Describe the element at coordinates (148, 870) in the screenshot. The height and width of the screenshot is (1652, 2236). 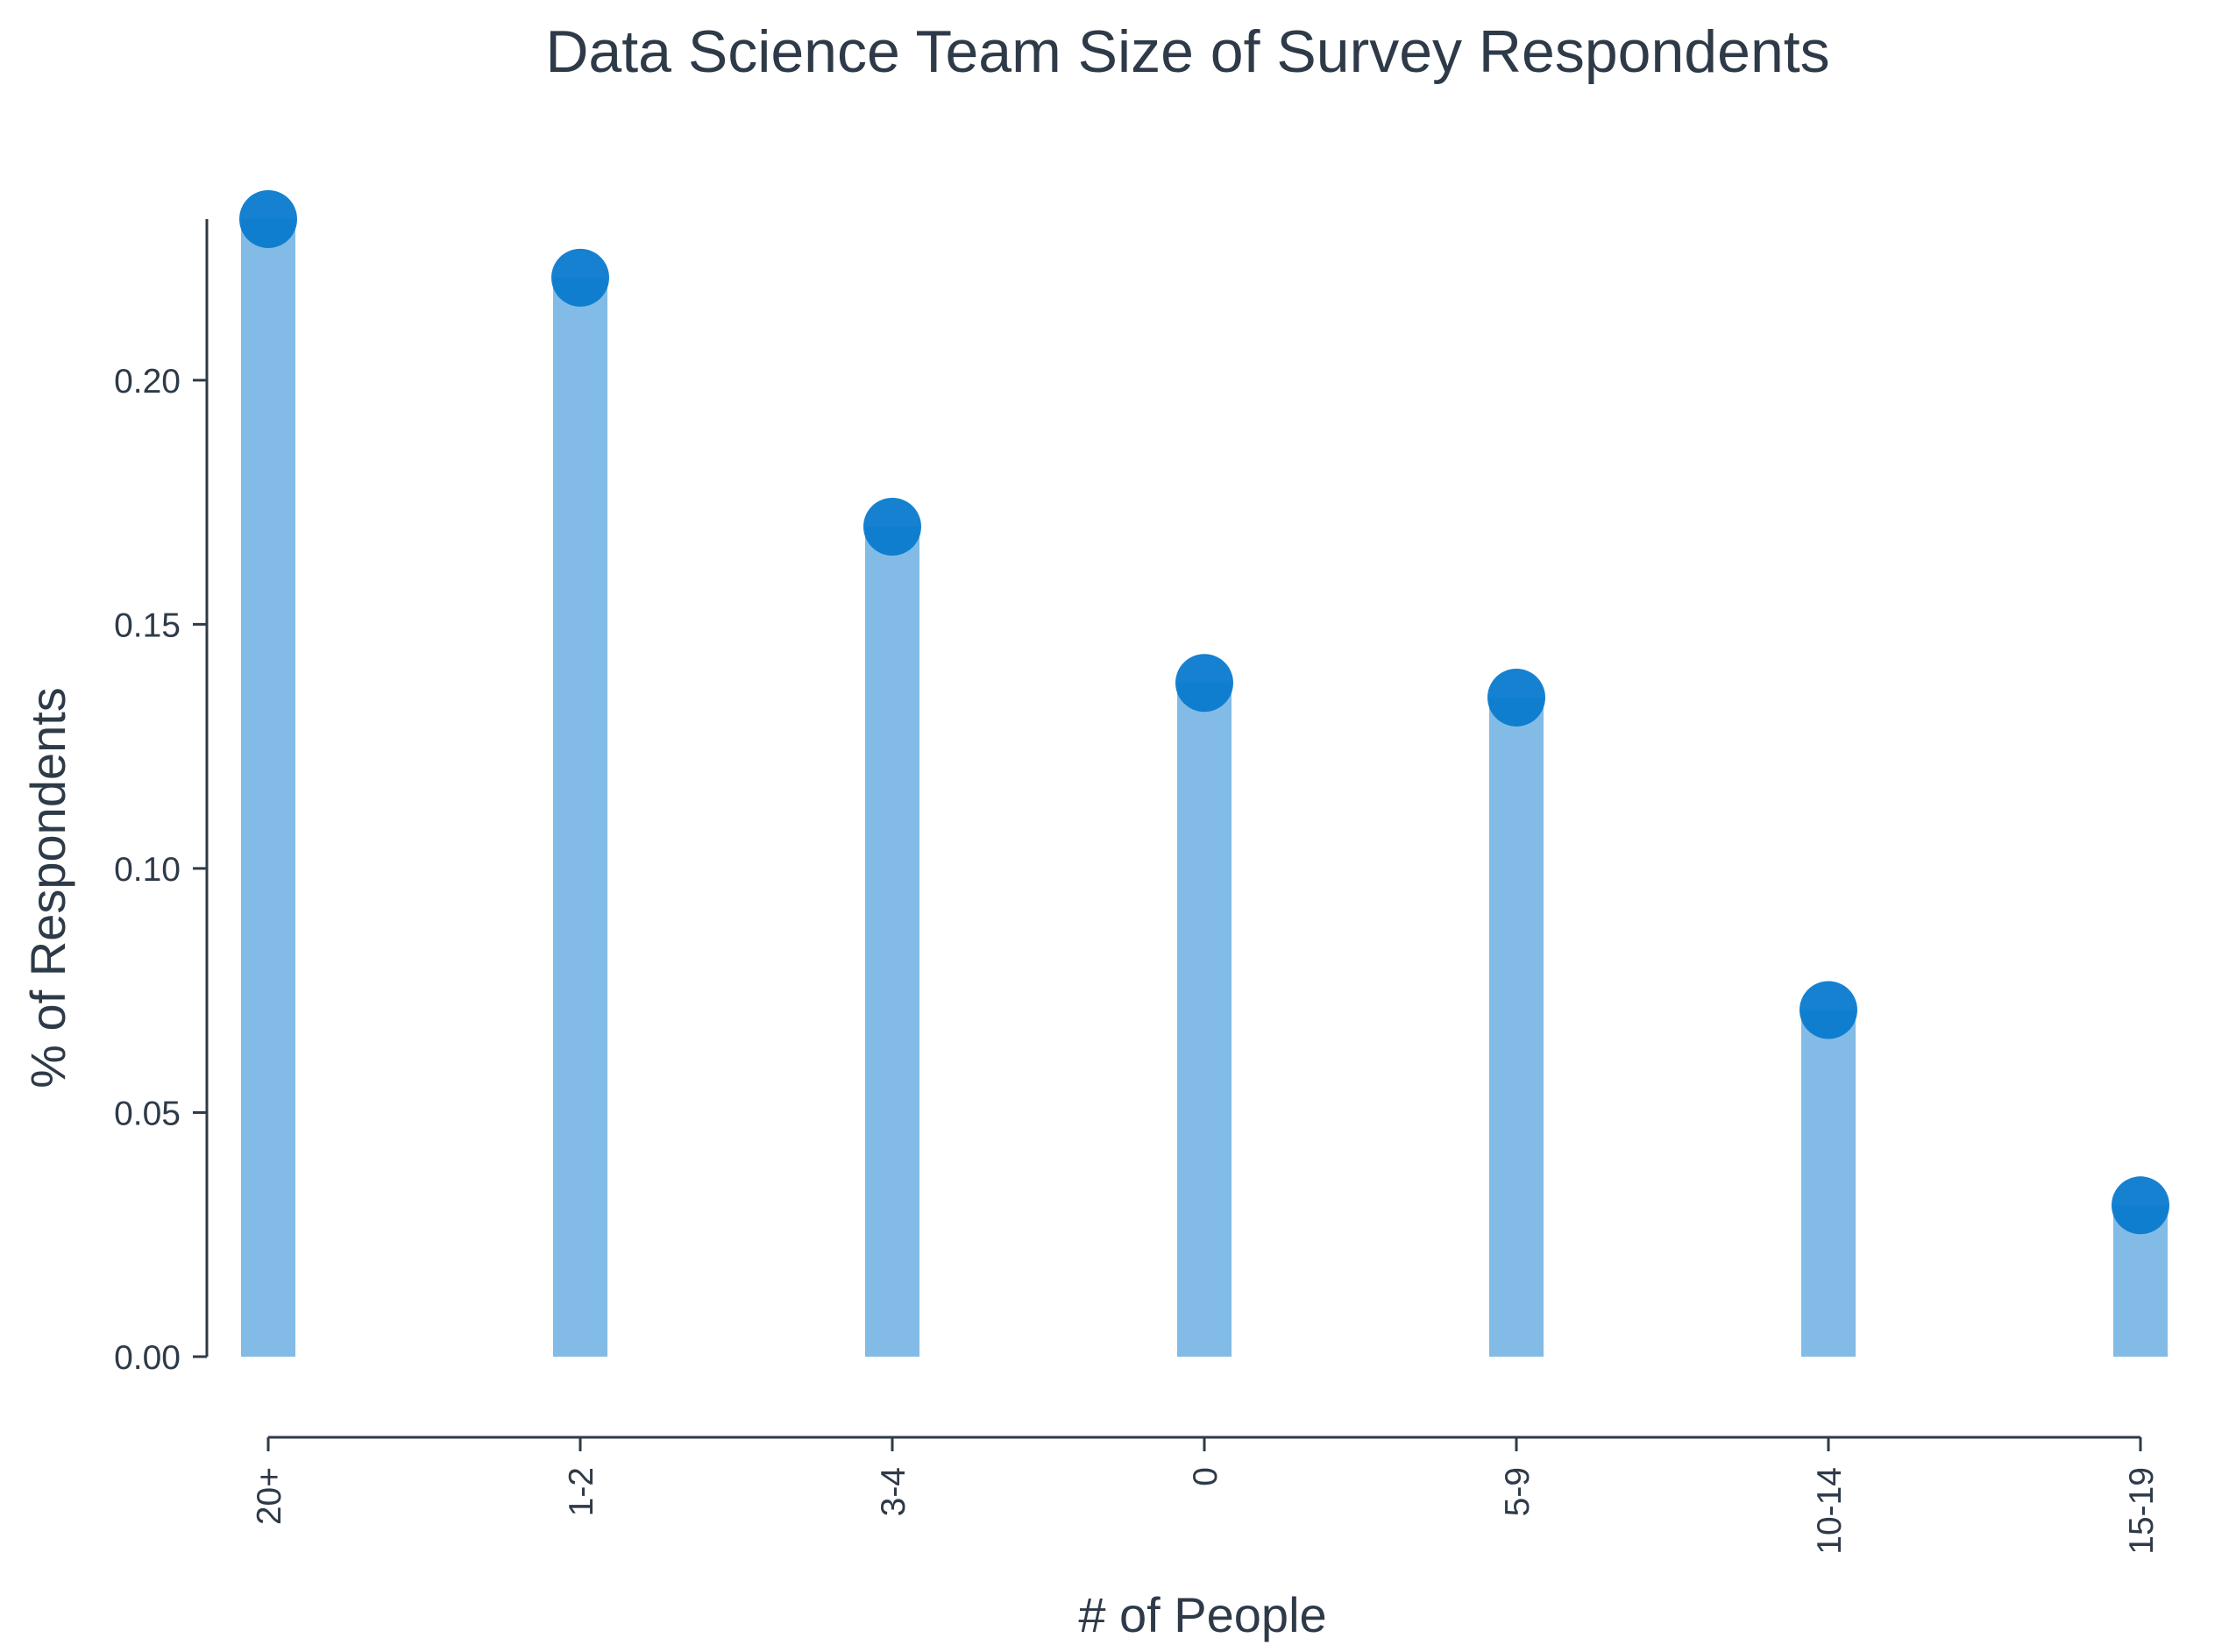
I see `y-tick-label: 0.10` at that location.